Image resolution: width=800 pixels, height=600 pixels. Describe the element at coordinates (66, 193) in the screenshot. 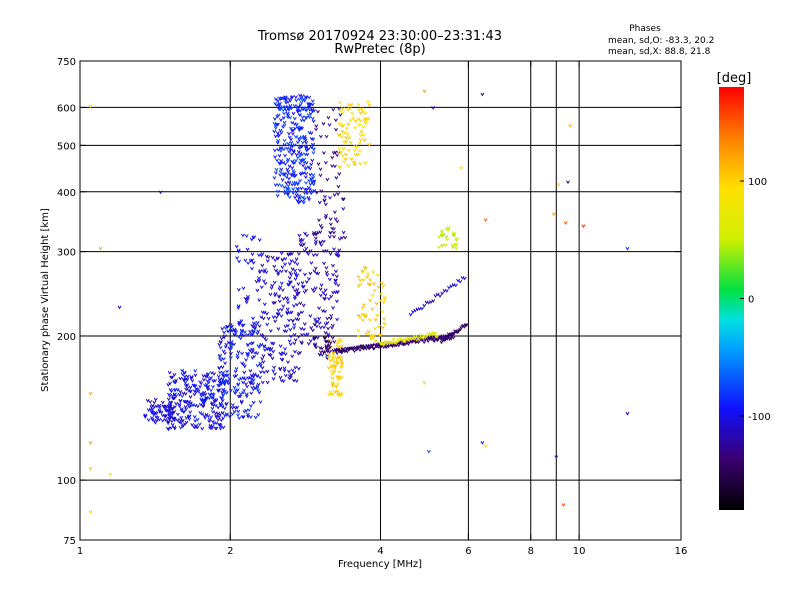

I see `y-tick-label: 400` at that location.